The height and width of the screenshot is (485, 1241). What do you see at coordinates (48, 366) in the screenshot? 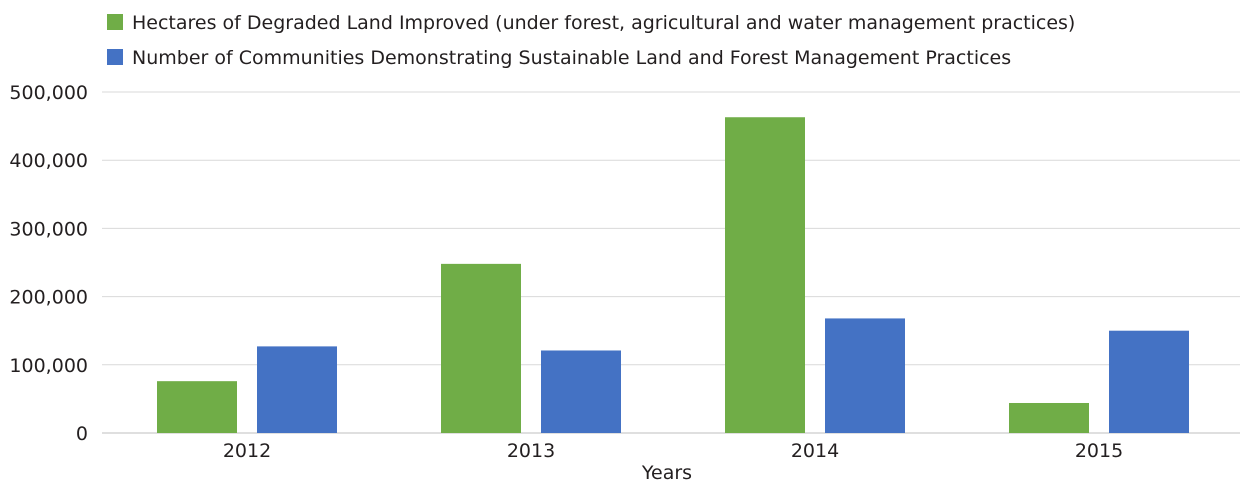
I see `y-tick-label: 100,000` at bounding box center [48, 366].